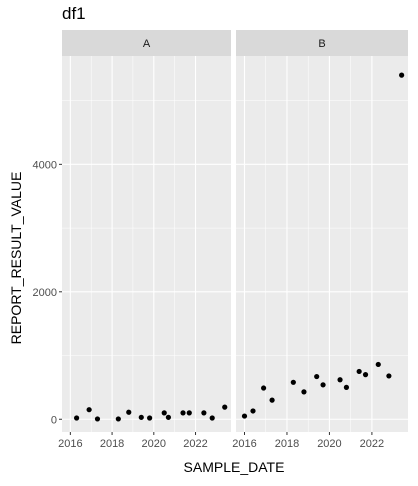  What do you see at coordinates (16, 258) in the screenshot?
I see `y-axis-title: REPORT_RESULT_VALUE` at bounding box center [16, 258].